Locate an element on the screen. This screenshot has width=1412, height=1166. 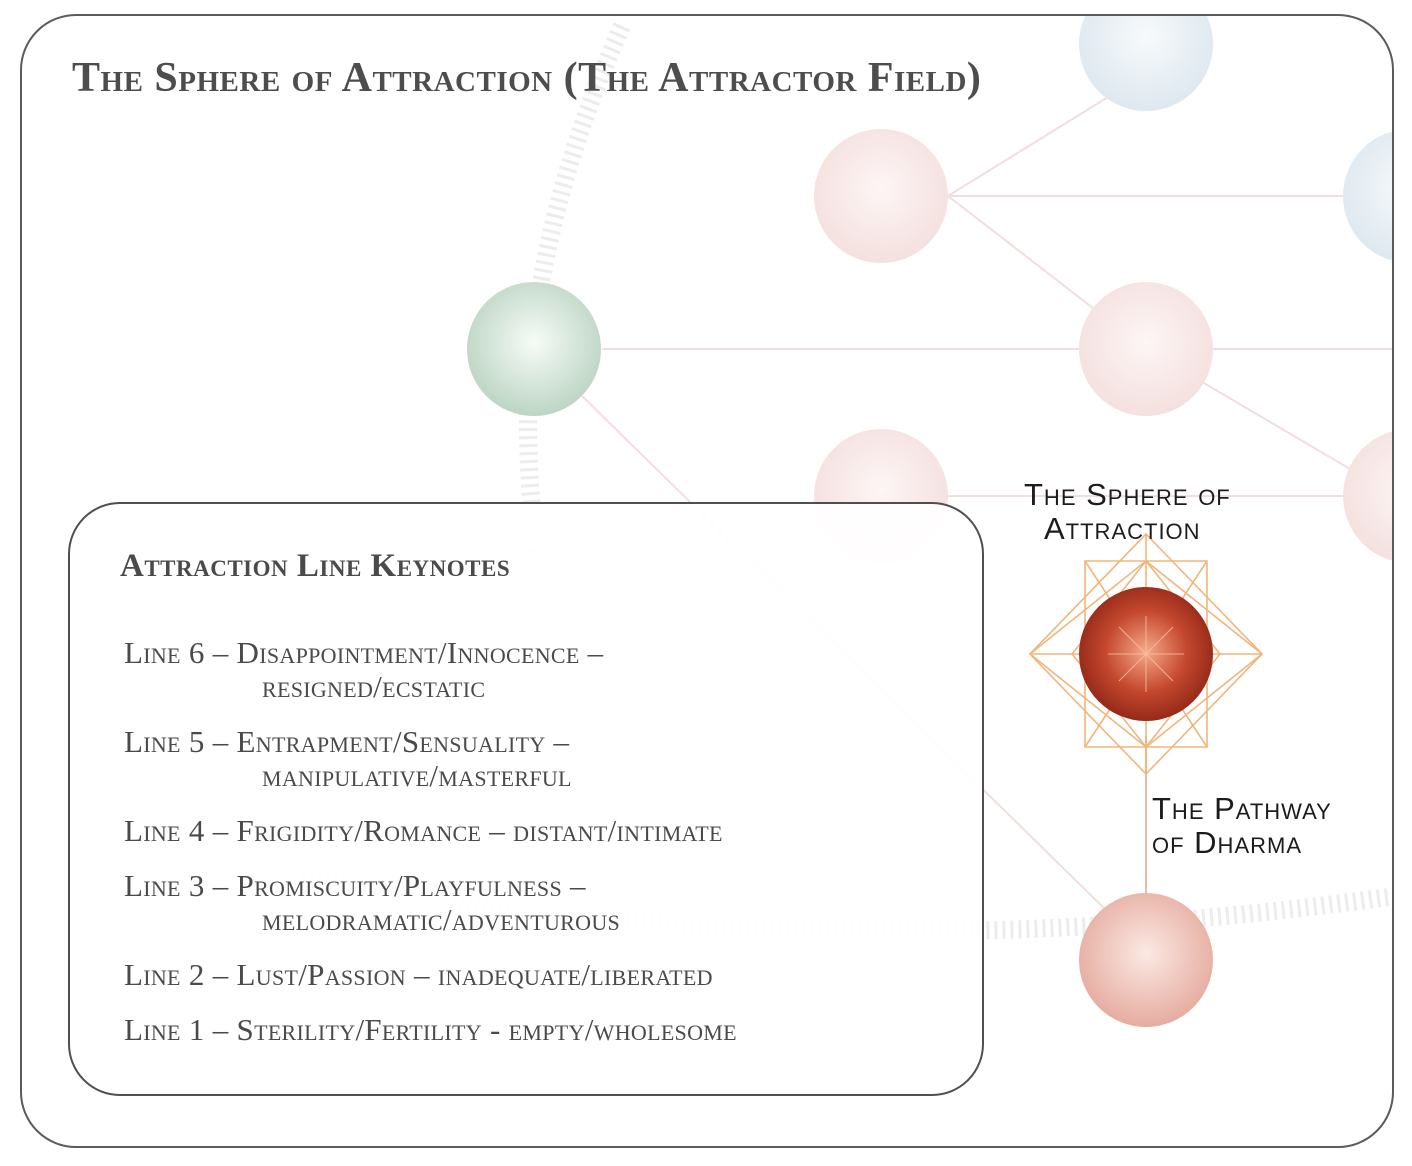
sphere-pink-top is located at coordinates (881, 196).